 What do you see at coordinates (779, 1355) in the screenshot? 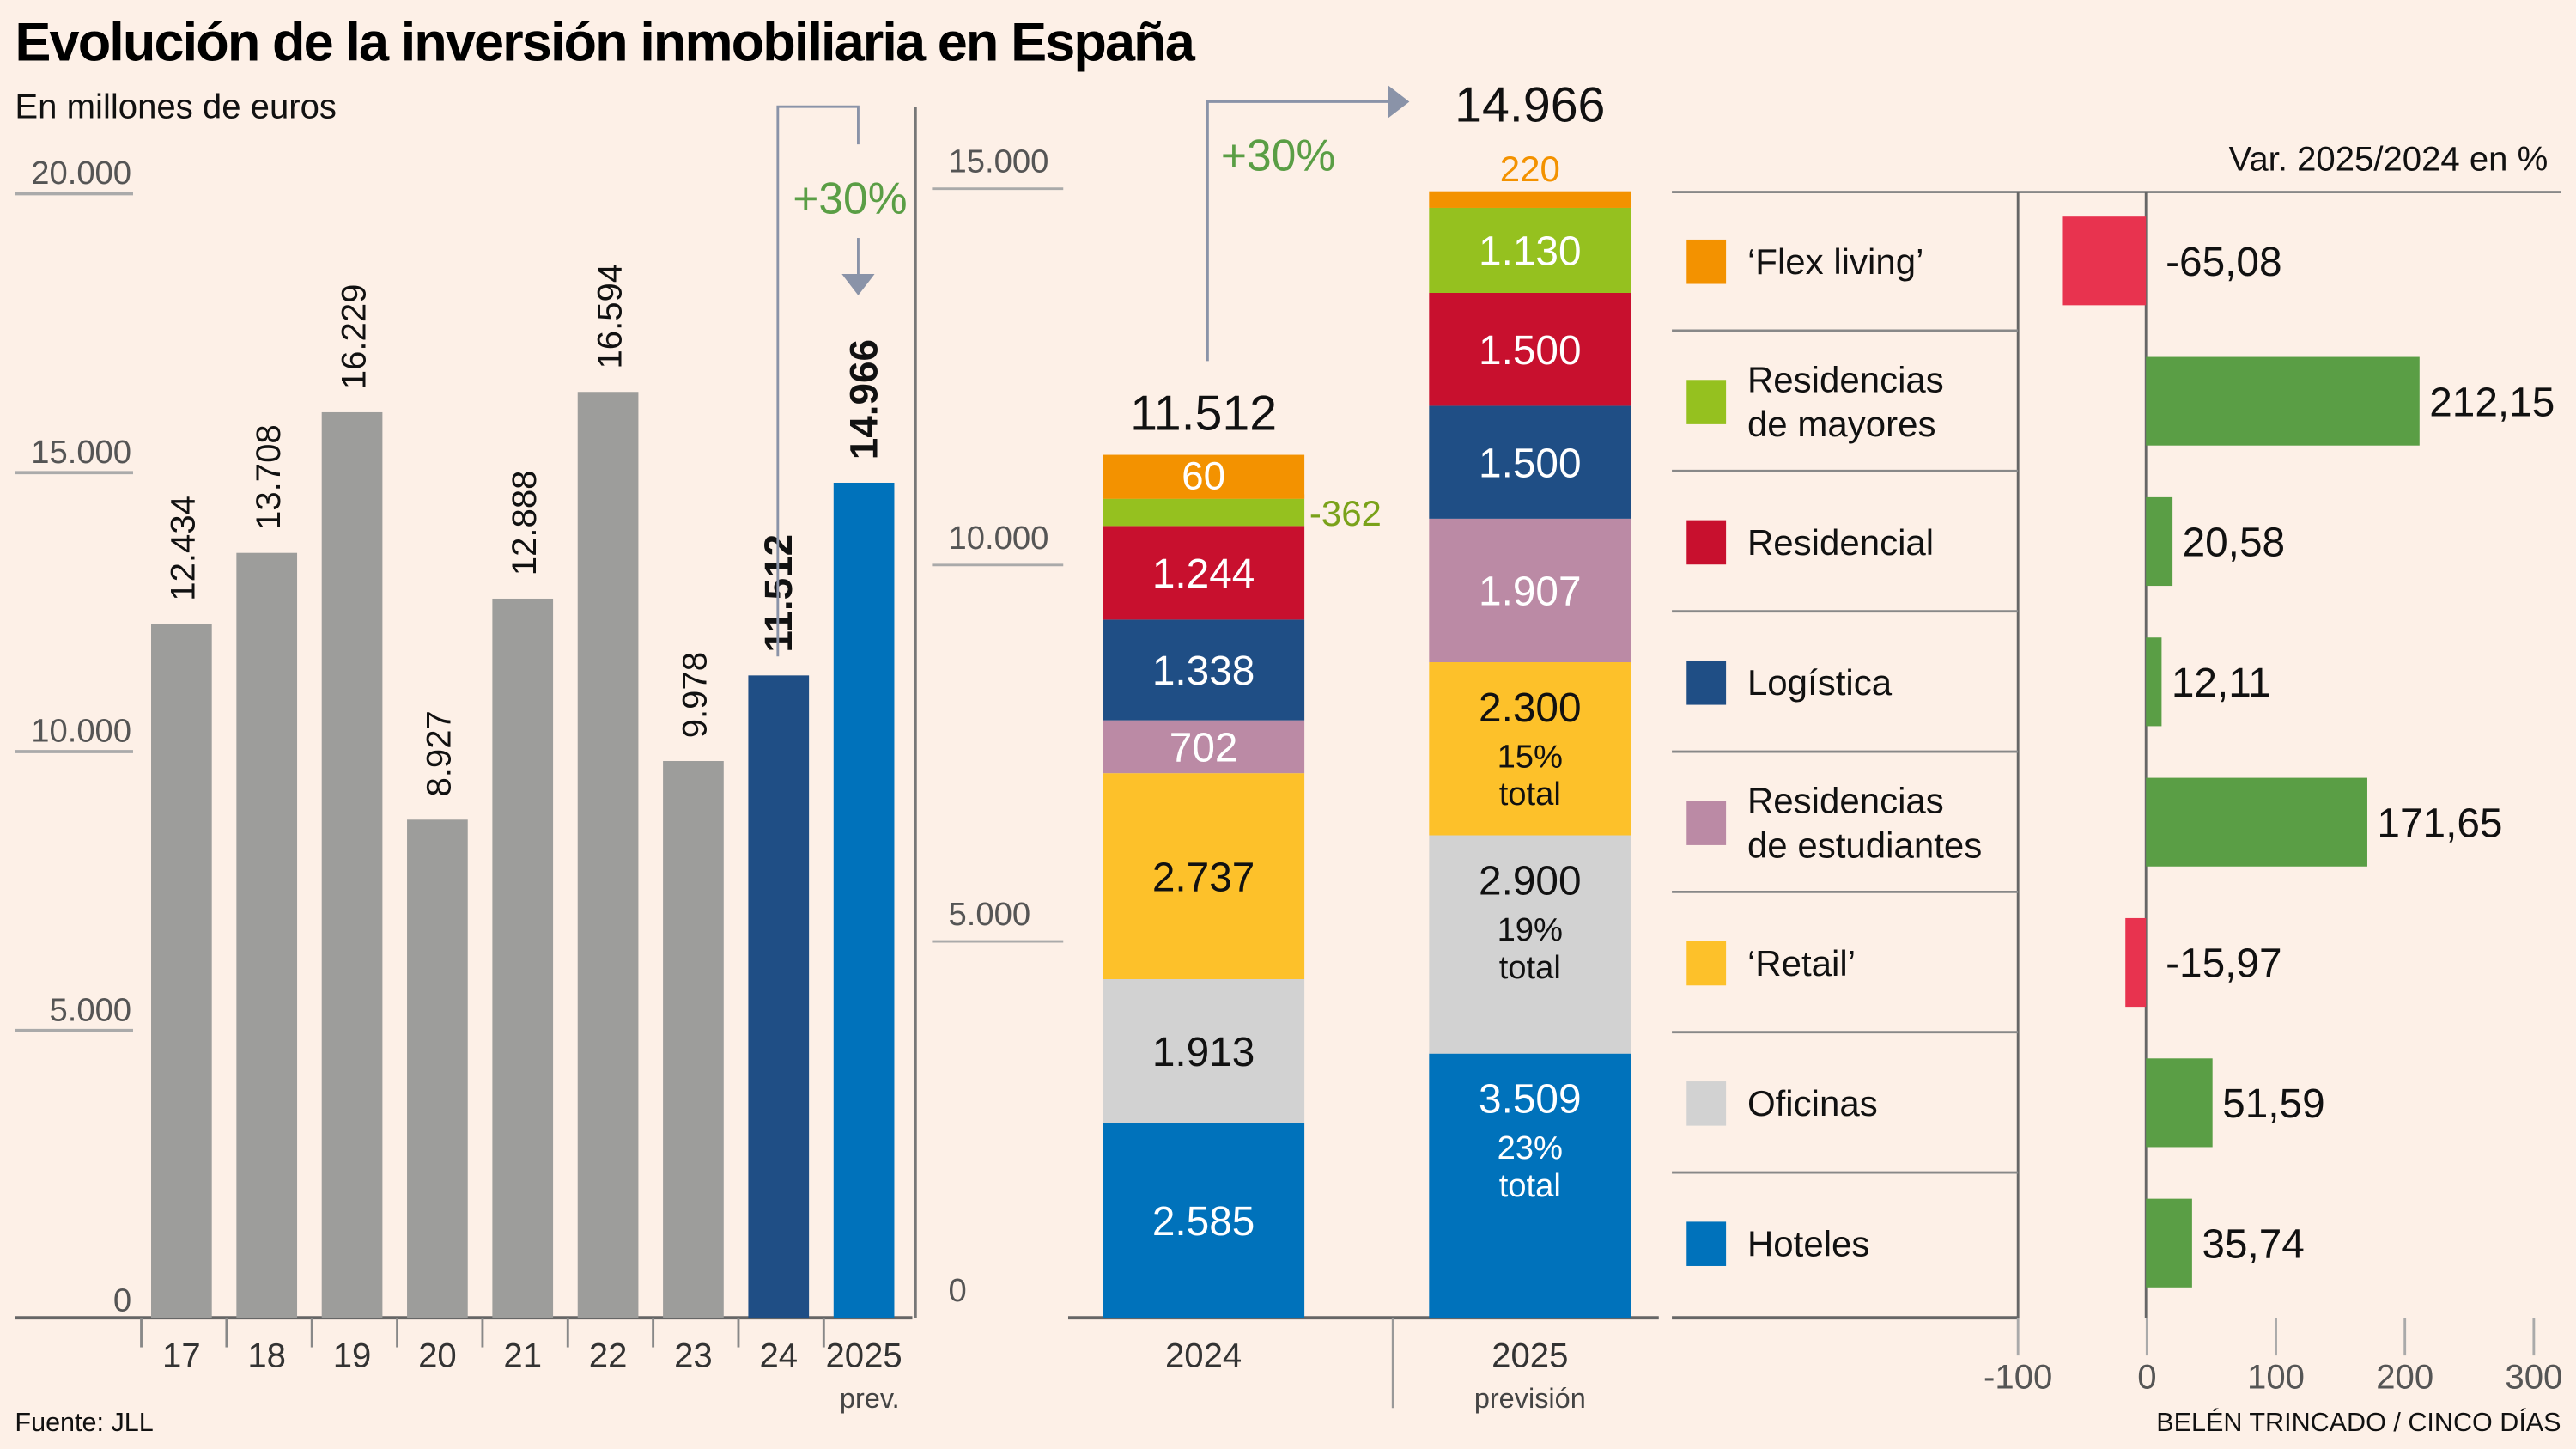
I see `x-tick-label: 24` at bounding box center [779, 1355].